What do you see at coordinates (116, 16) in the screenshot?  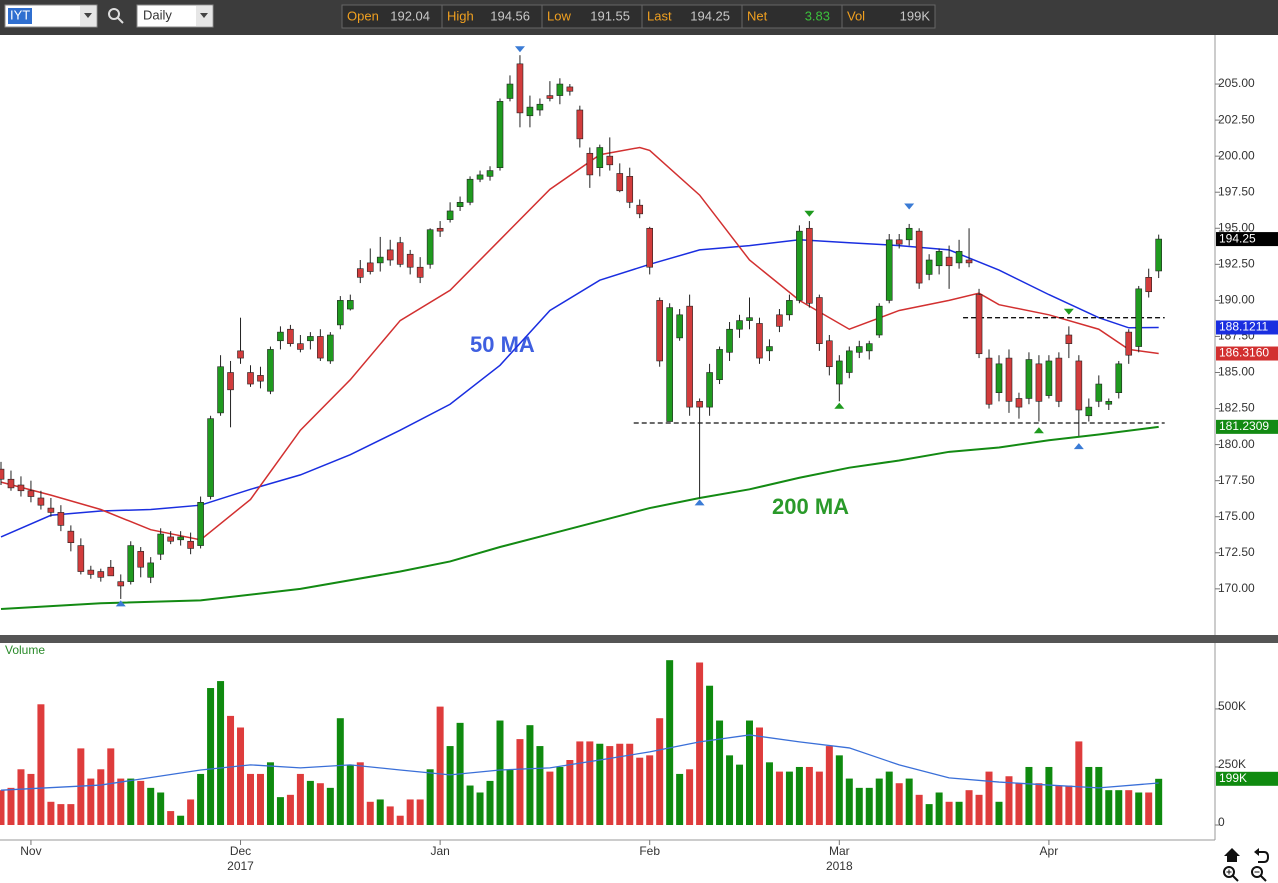 I see `search-icon` at bounding box center [116, 16].